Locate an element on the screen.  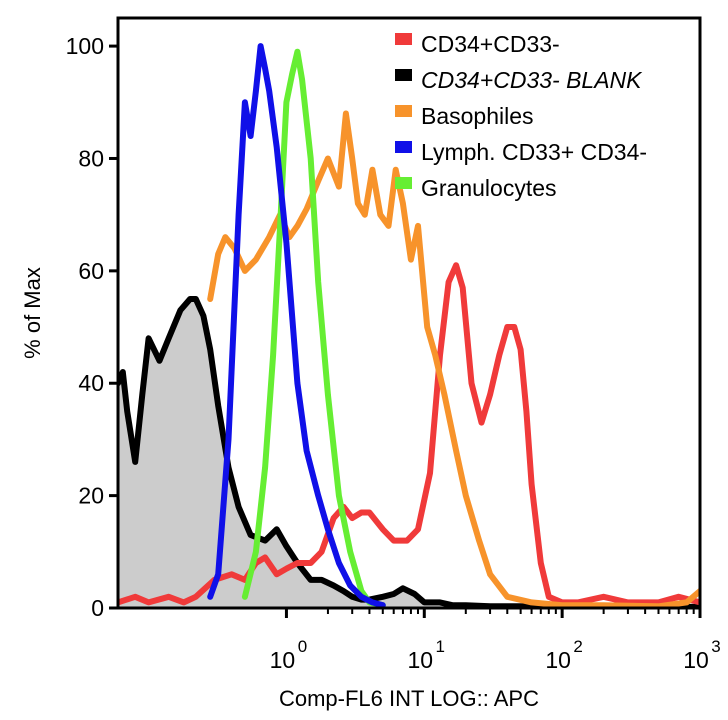
x-axis-title: Comp-FL6 INT LOG:: APC is located at coordinates (409, 698).